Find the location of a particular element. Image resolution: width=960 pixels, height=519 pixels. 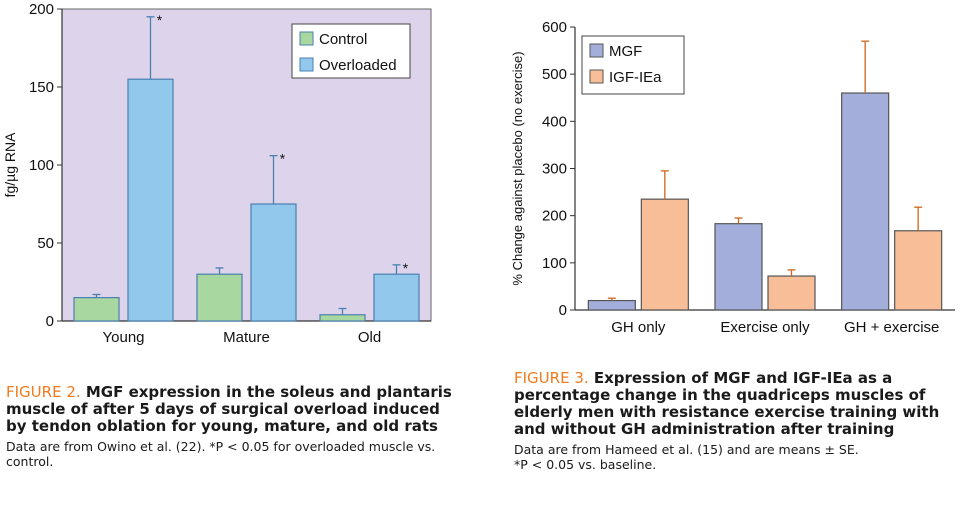

x-tick-label: GH only is located at coordinates (638, 327).